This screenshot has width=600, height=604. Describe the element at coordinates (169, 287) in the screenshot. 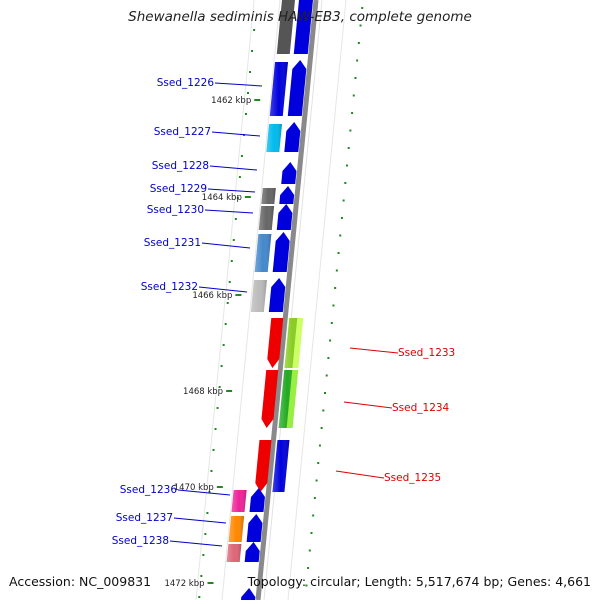

I see `gene-label-ssed-1232: Ssed_1232` at that location.